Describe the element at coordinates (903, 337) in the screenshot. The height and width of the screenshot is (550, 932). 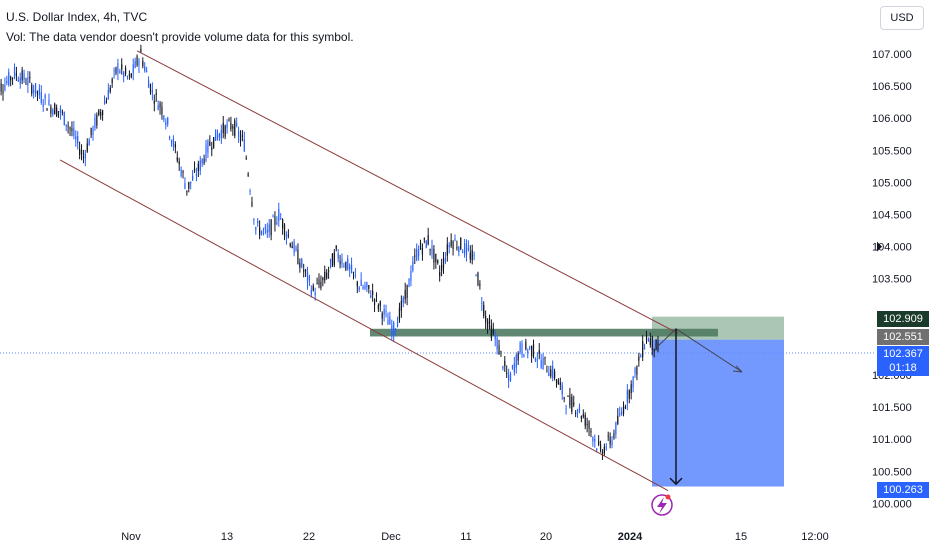
I see `entry-price-tag: 102.551` at that location.